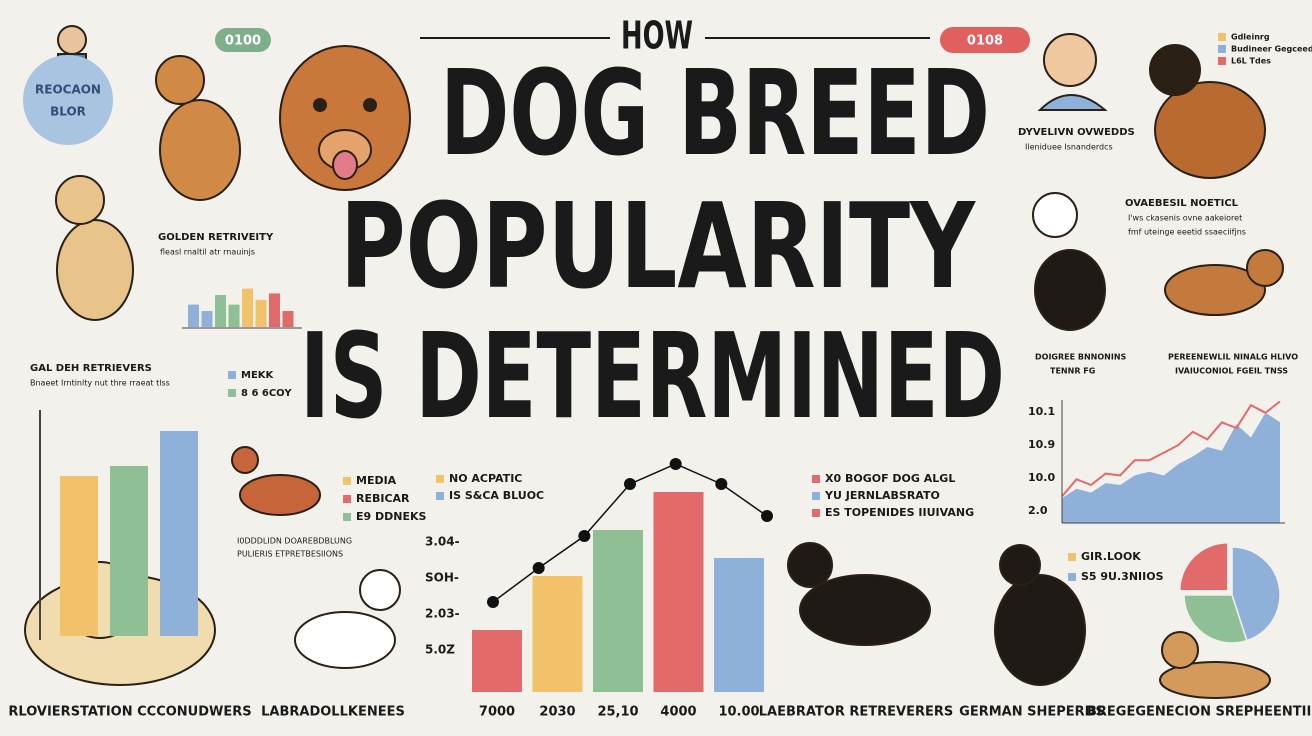 Image resolution: width=1312 pixels, height=736 pixels. I want to click on x-label: 4000, so click(678, 712).